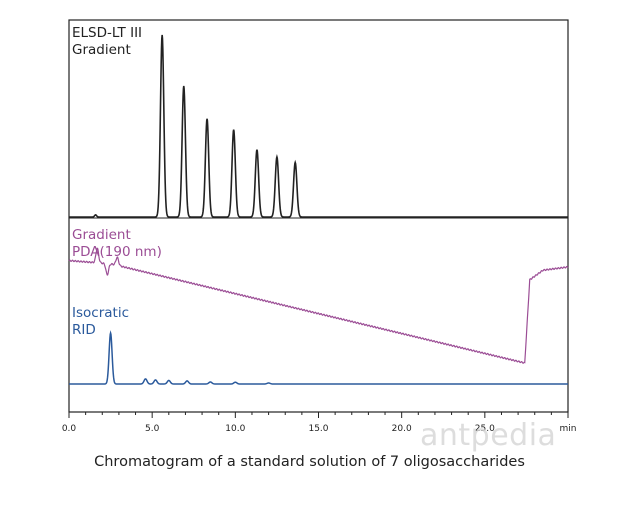 The height and width of the screenshot is (511, 619). I want to click on x-tick-label: 20.0, so click(402, 429).